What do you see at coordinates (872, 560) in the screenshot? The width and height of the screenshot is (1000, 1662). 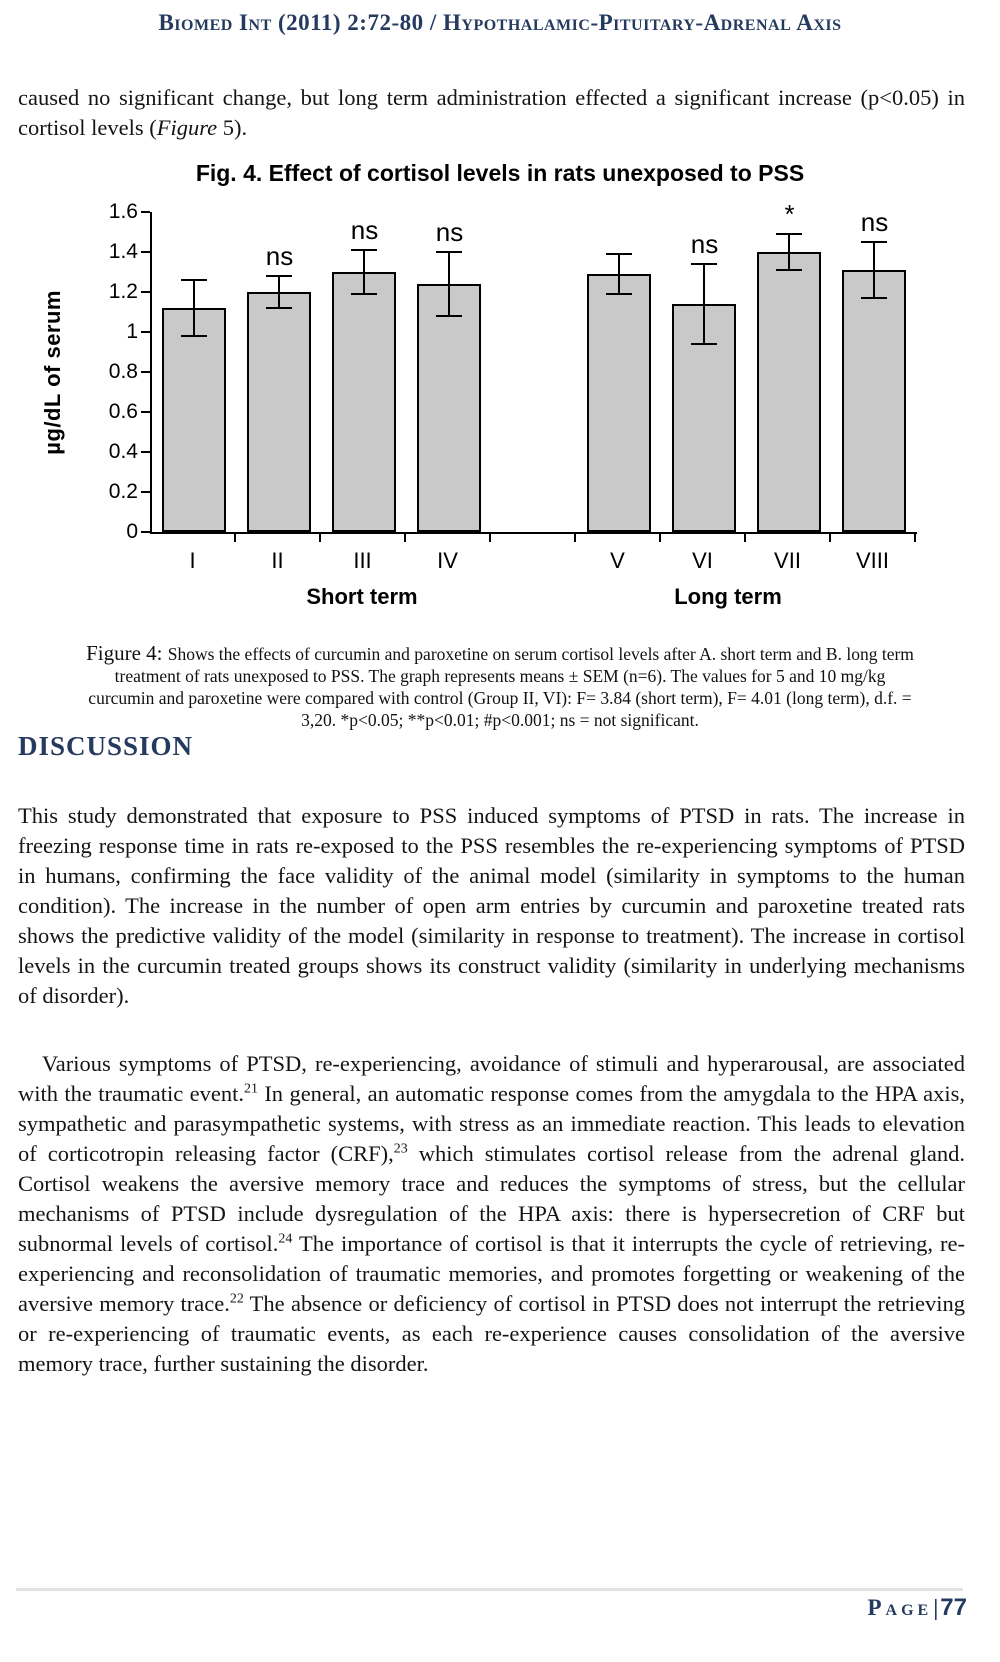 I see `x-category-label: VIII` at bounding box center [872, 560].